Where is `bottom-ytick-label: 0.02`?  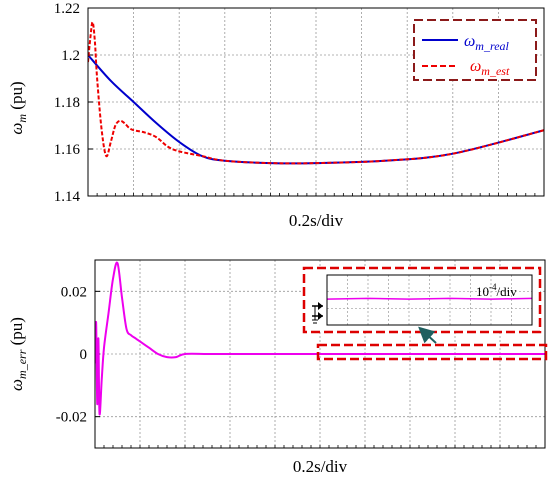
bottom-ytick-label: 0.02 is located at coordinates (74, 292).